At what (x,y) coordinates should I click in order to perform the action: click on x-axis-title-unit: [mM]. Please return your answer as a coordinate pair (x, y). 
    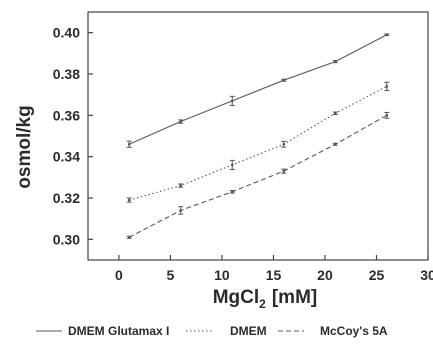
    Looking at the image, I should click on (294, 297).